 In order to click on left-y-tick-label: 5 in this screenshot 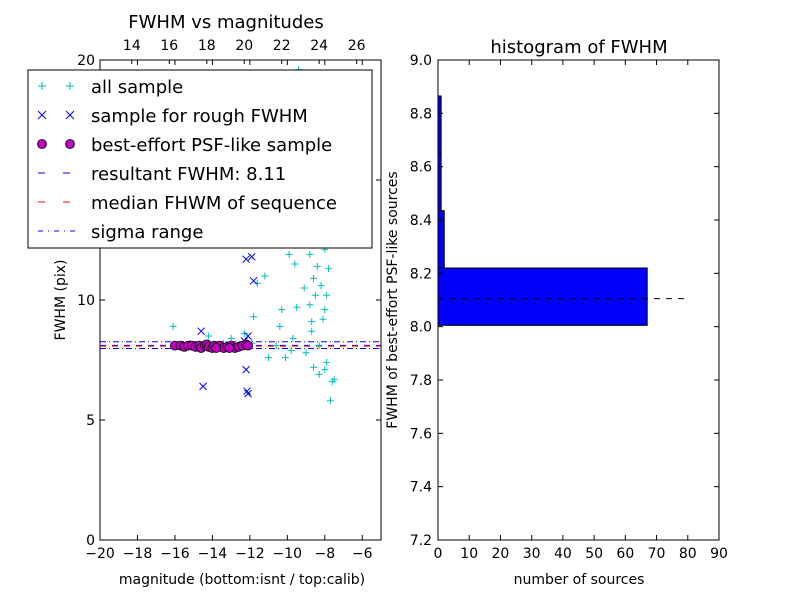, I will do `click(90, 421)`.